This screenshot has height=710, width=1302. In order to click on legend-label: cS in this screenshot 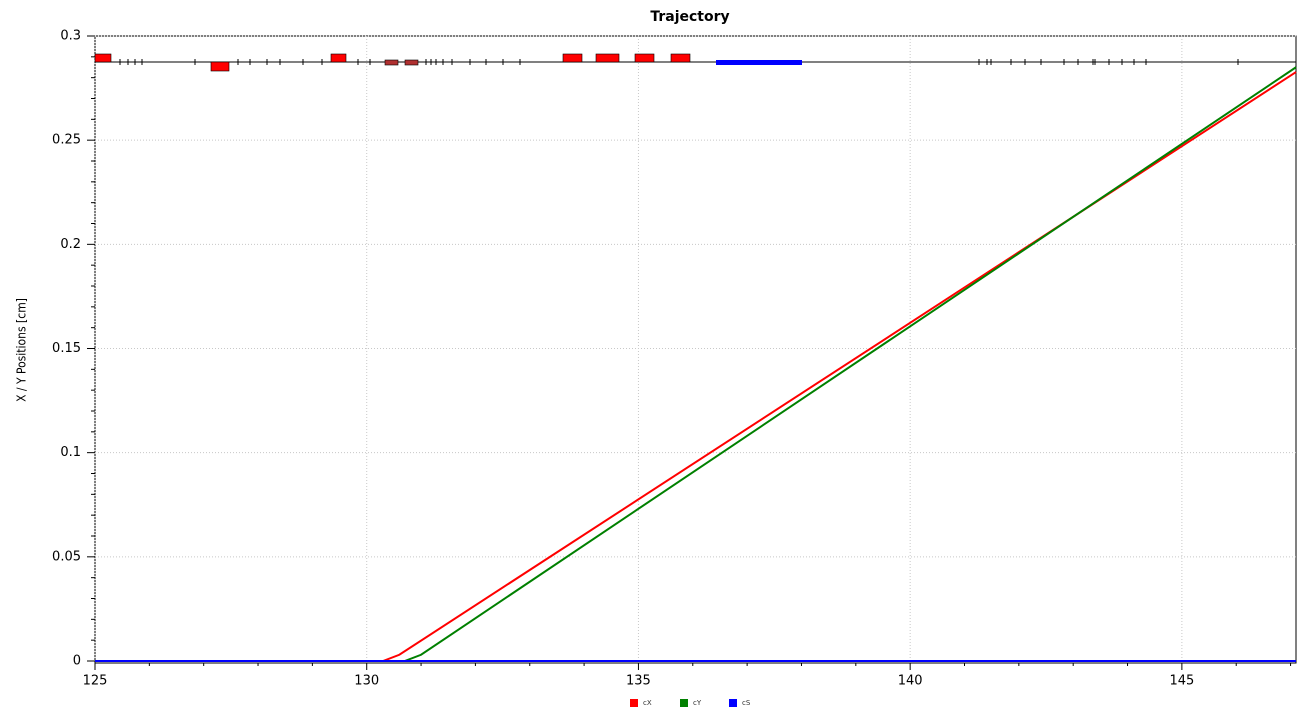, I will do `click(746, 703)`.